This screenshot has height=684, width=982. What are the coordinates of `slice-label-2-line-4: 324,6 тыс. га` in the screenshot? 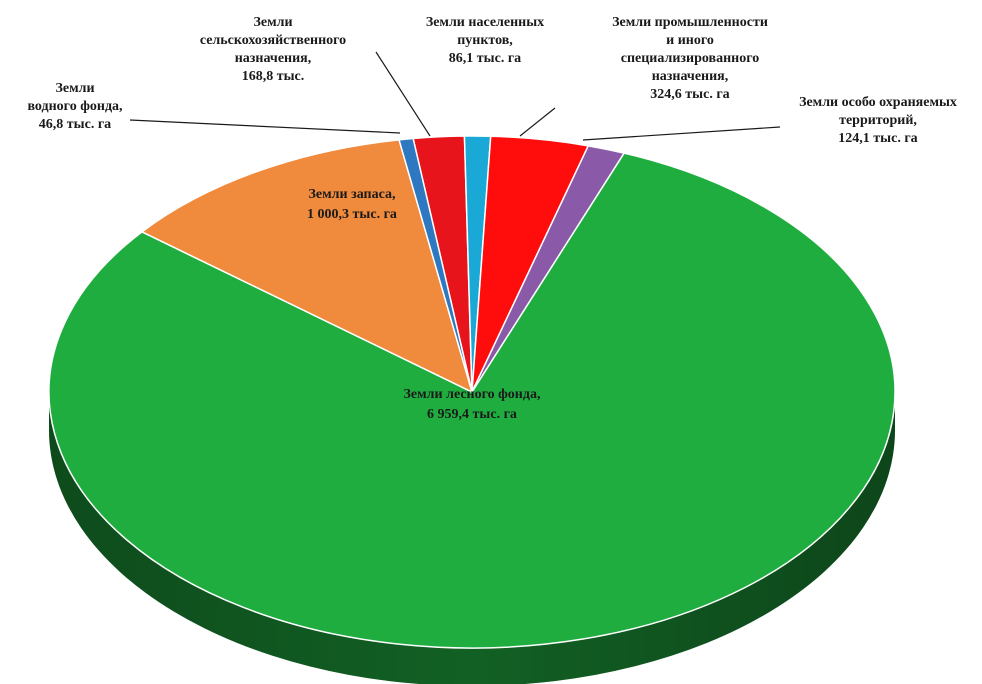 It's located at (689, 94).